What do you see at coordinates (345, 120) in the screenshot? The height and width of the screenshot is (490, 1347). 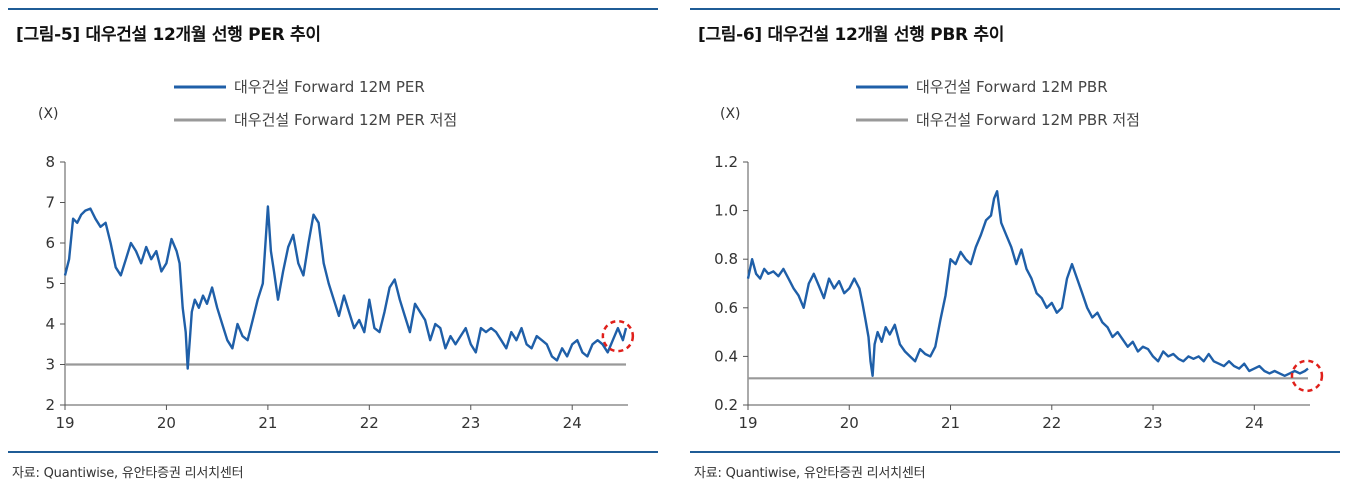 I see `legend-entry: 대우건설 Forward 12M PER 저점` at bounding box center [345, 120].